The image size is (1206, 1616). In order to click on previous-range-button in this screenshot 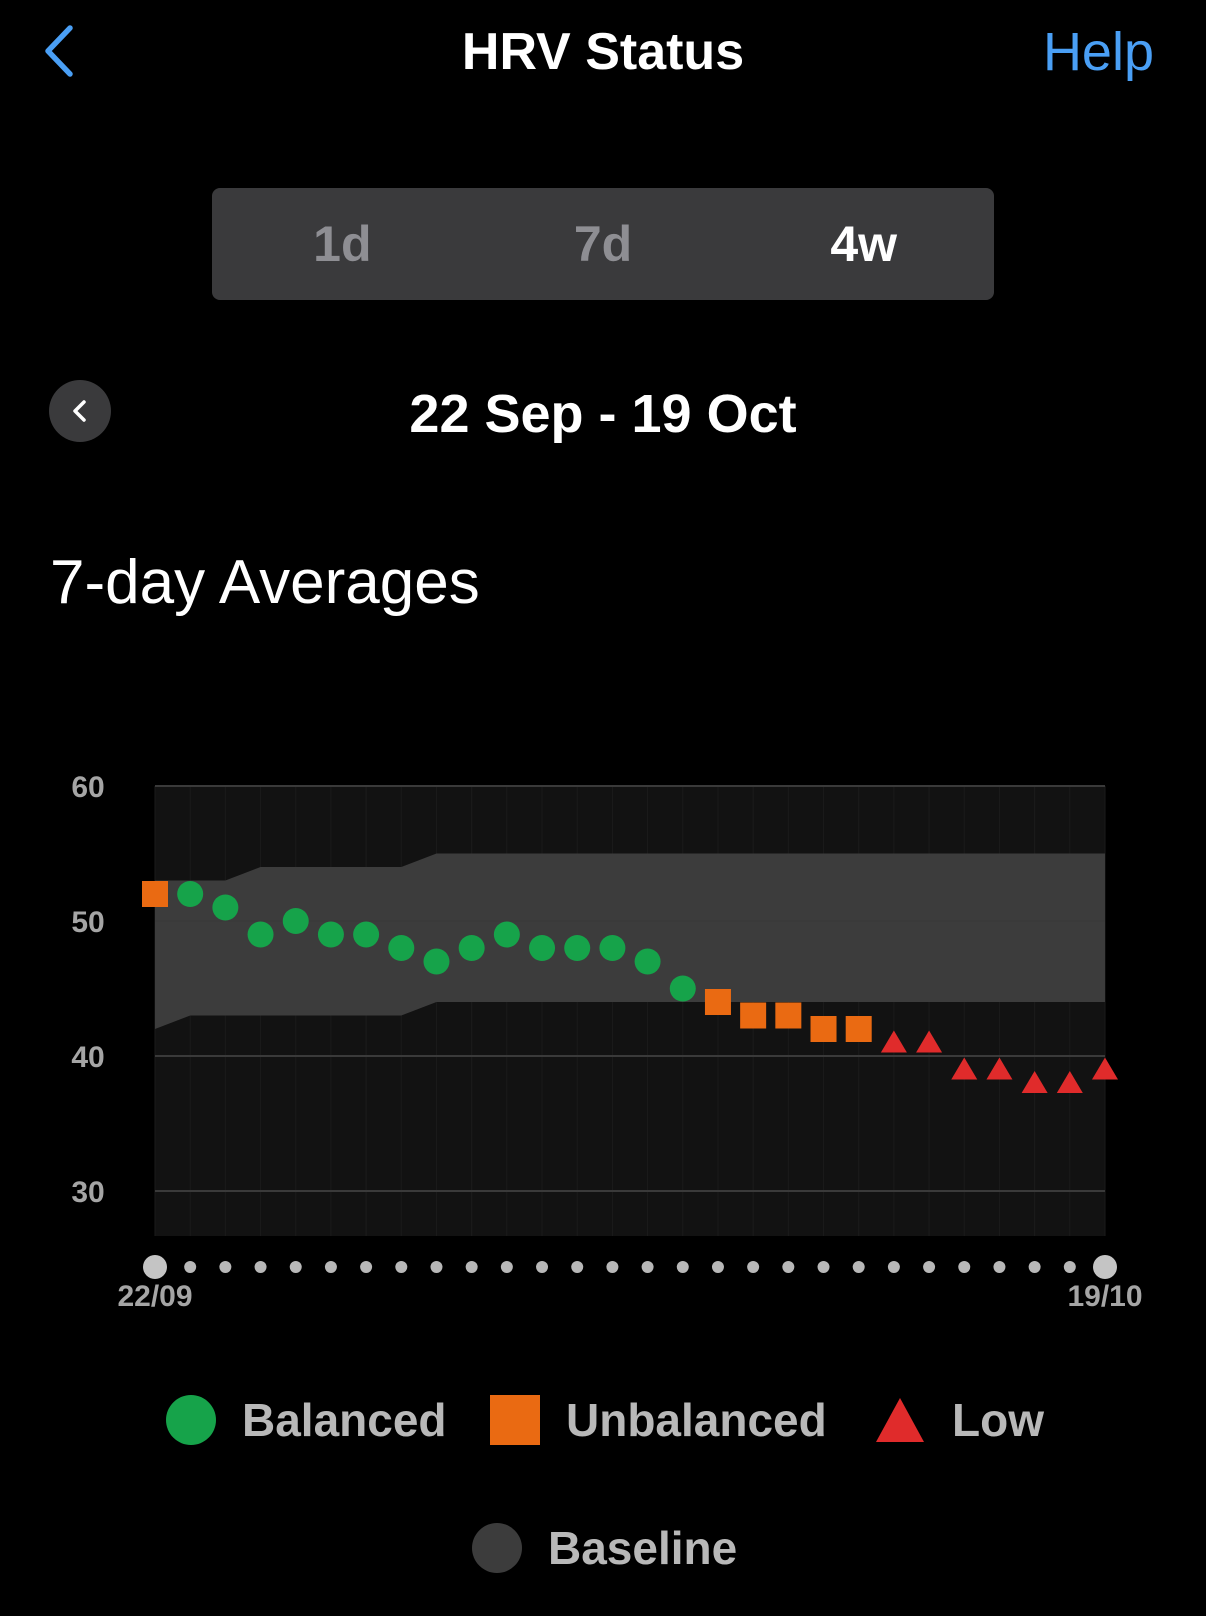, I will do `click(80, 411)`.